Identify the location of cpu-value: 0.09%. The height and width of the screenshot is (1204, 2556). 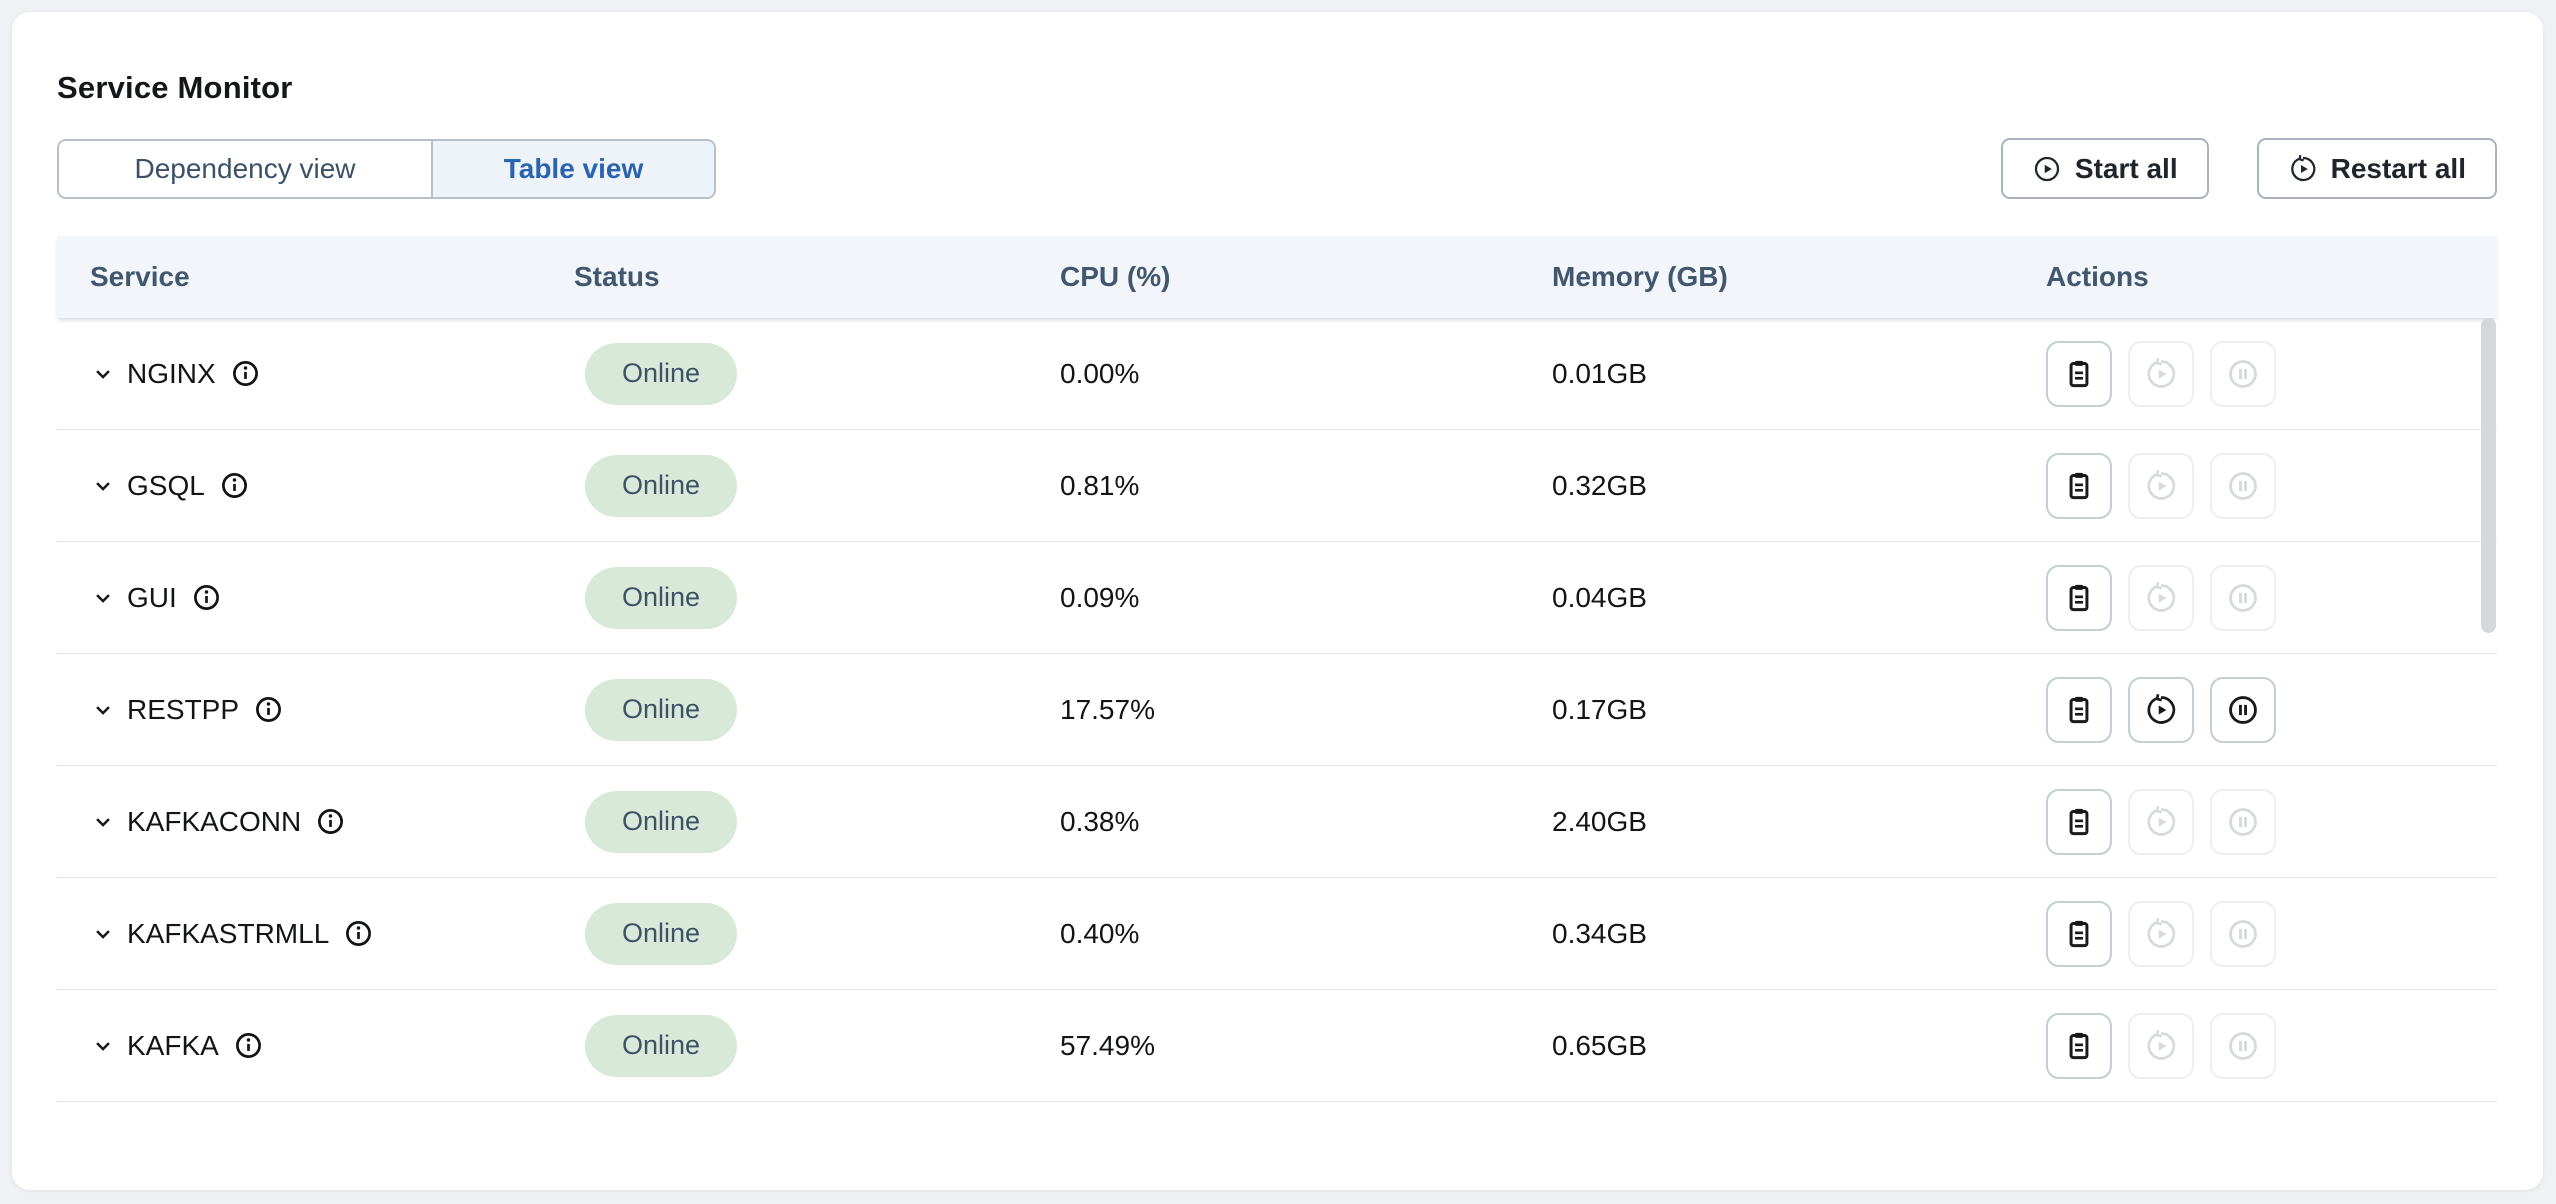
(1100, 597).